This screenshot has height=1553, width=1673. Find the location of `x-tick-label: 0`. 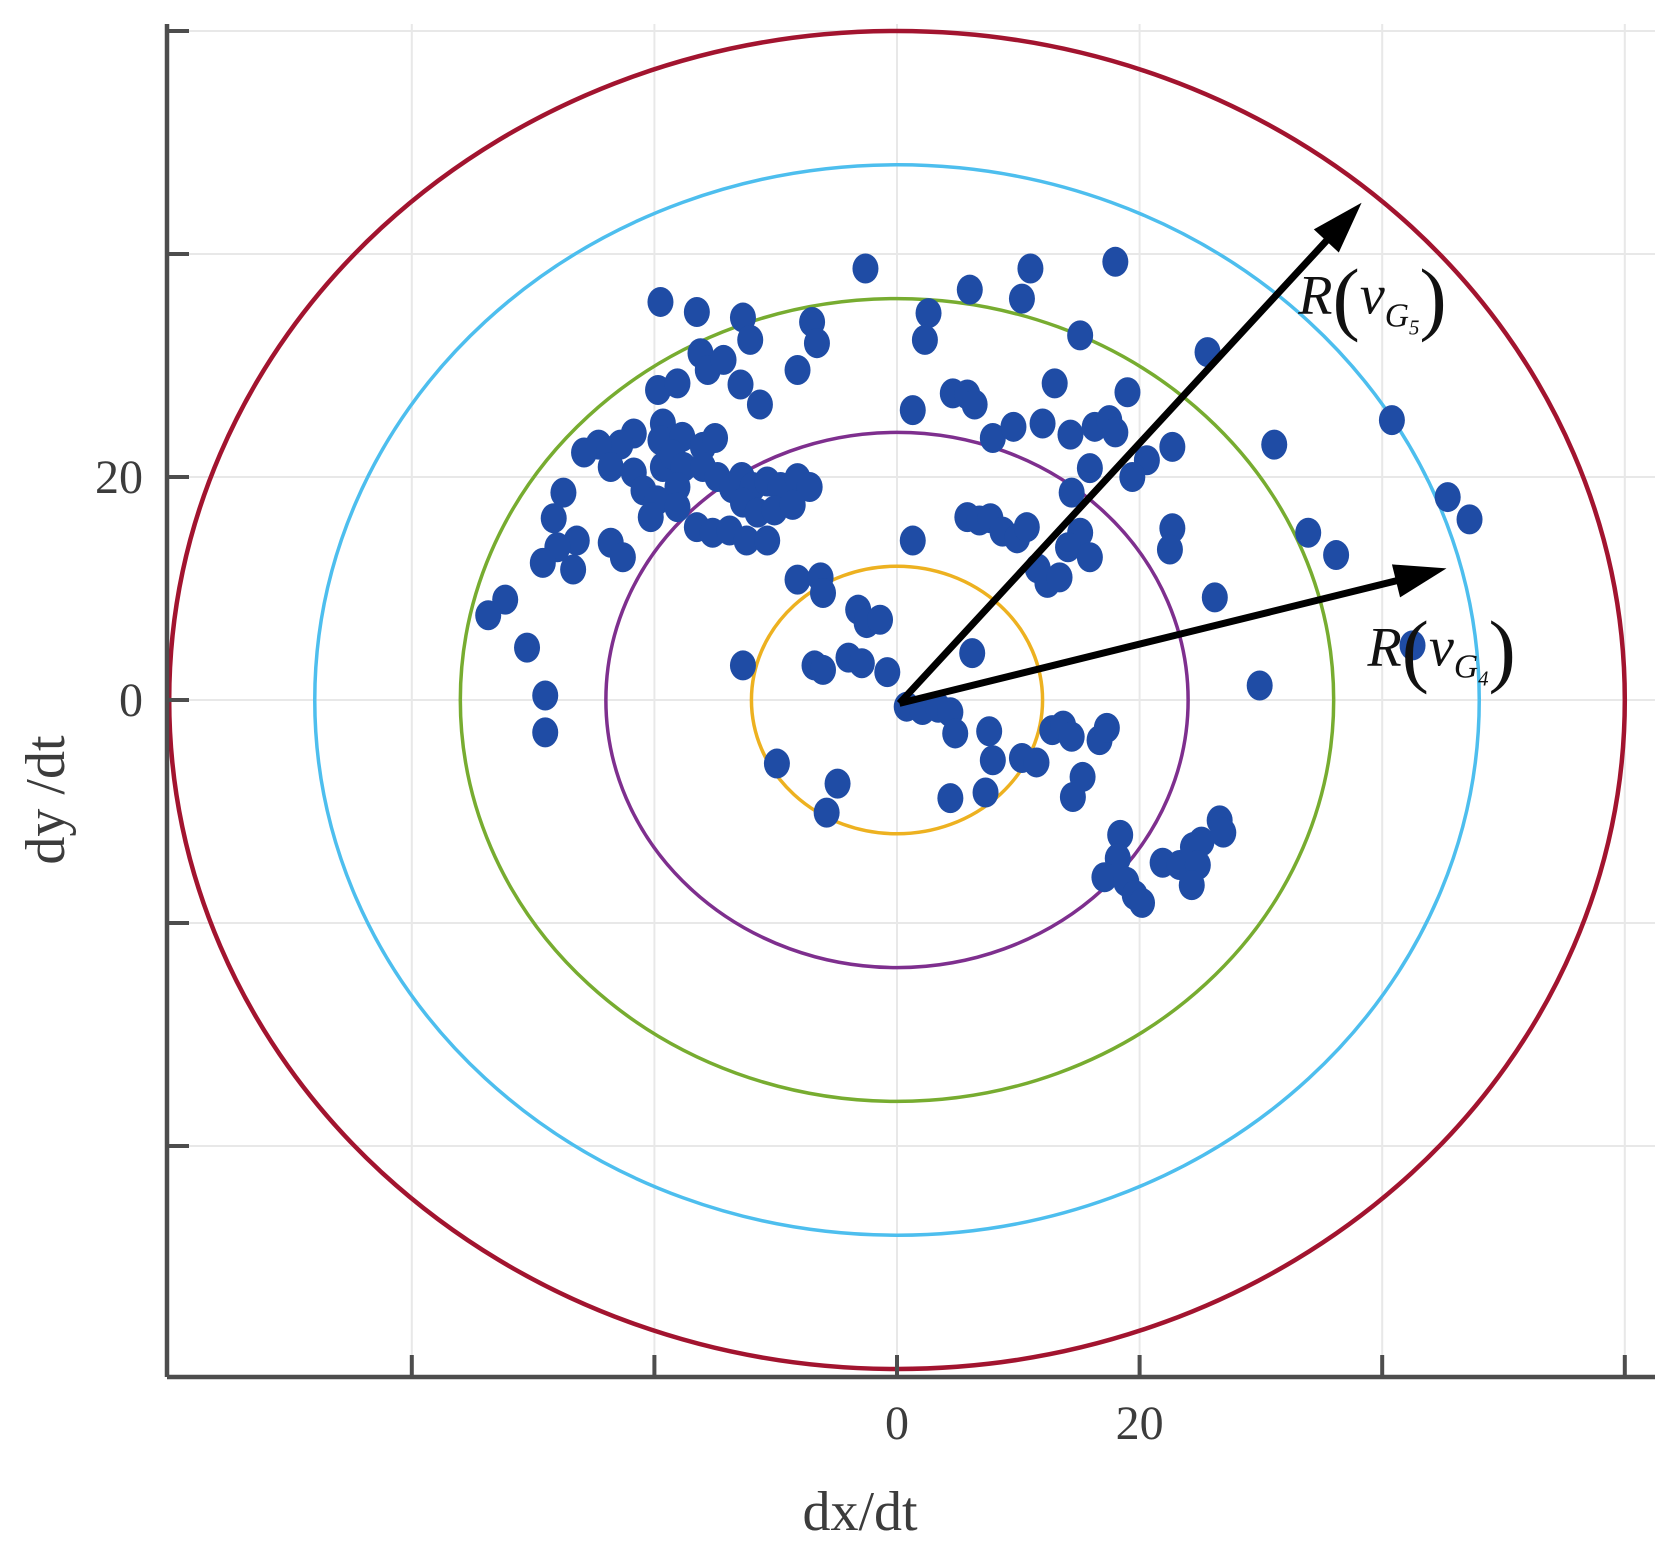

x-tick-label: 0 is located at coordinates (897, 1423).